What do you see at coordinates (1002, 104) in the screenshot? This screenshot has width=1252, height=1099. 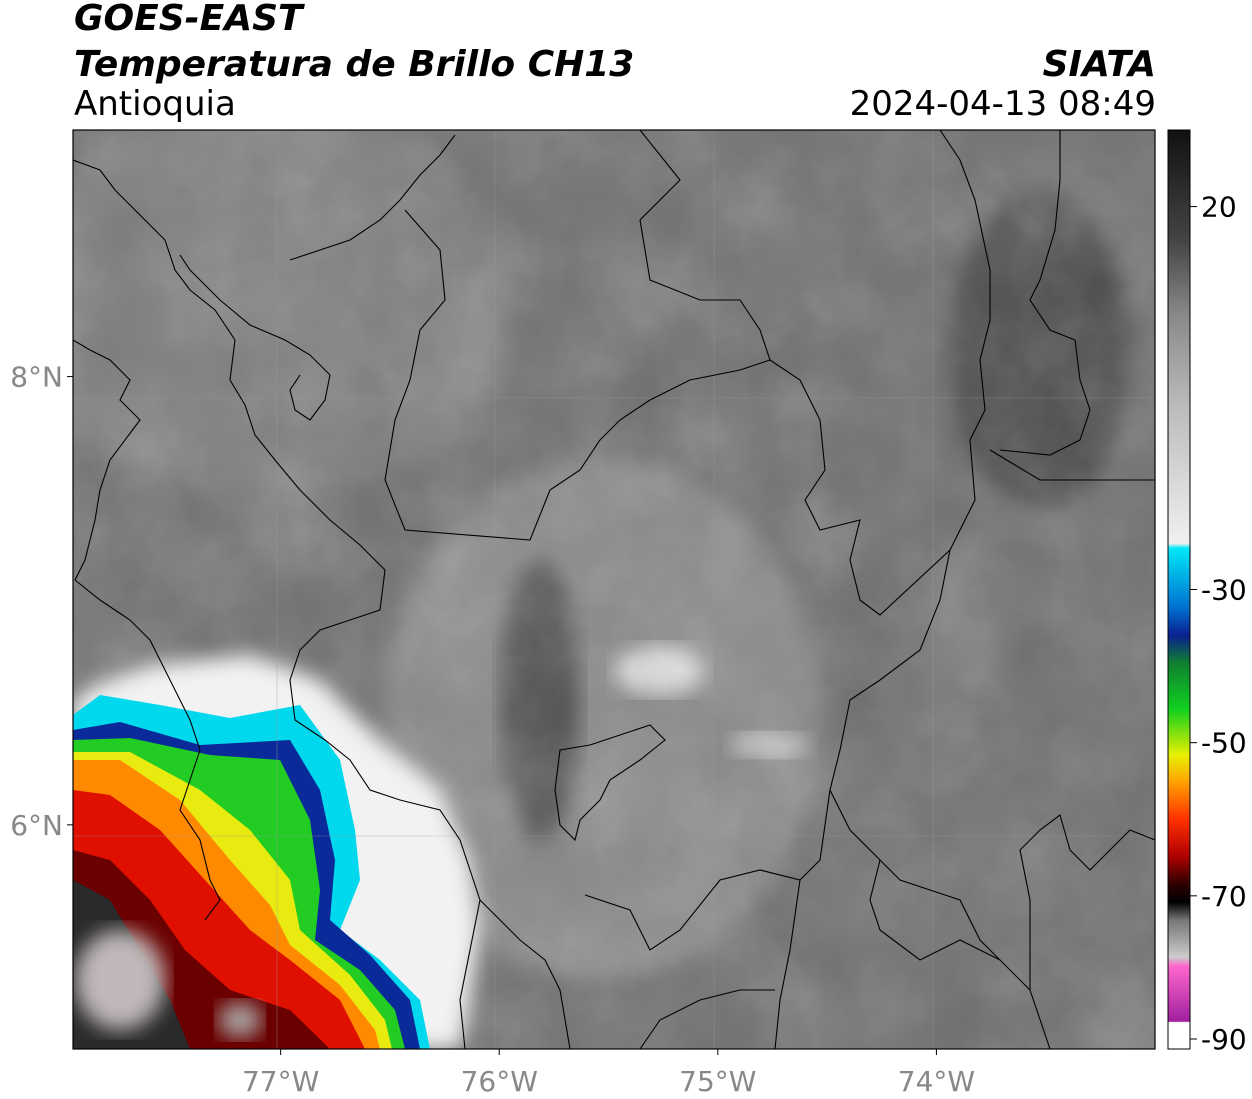 I see `datetime-label: 2024-04-13 08:49` at bounding box center [1002, 104].